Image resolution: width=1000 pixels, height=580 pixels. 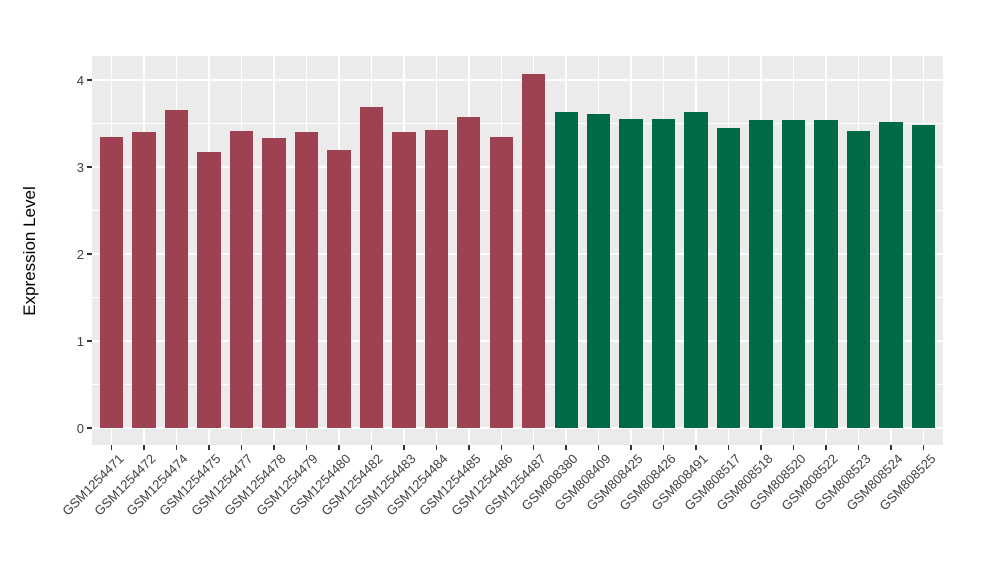 What do you see at coordinates (80, 428) in the screenshot?
I see `y-tick-label: 0` at bounding box center [80, 428].